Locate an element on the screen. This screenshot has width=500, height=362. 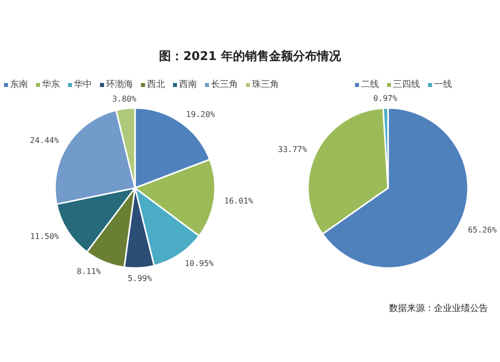
legend-label: 一线 is located at coordinates (443, 84).